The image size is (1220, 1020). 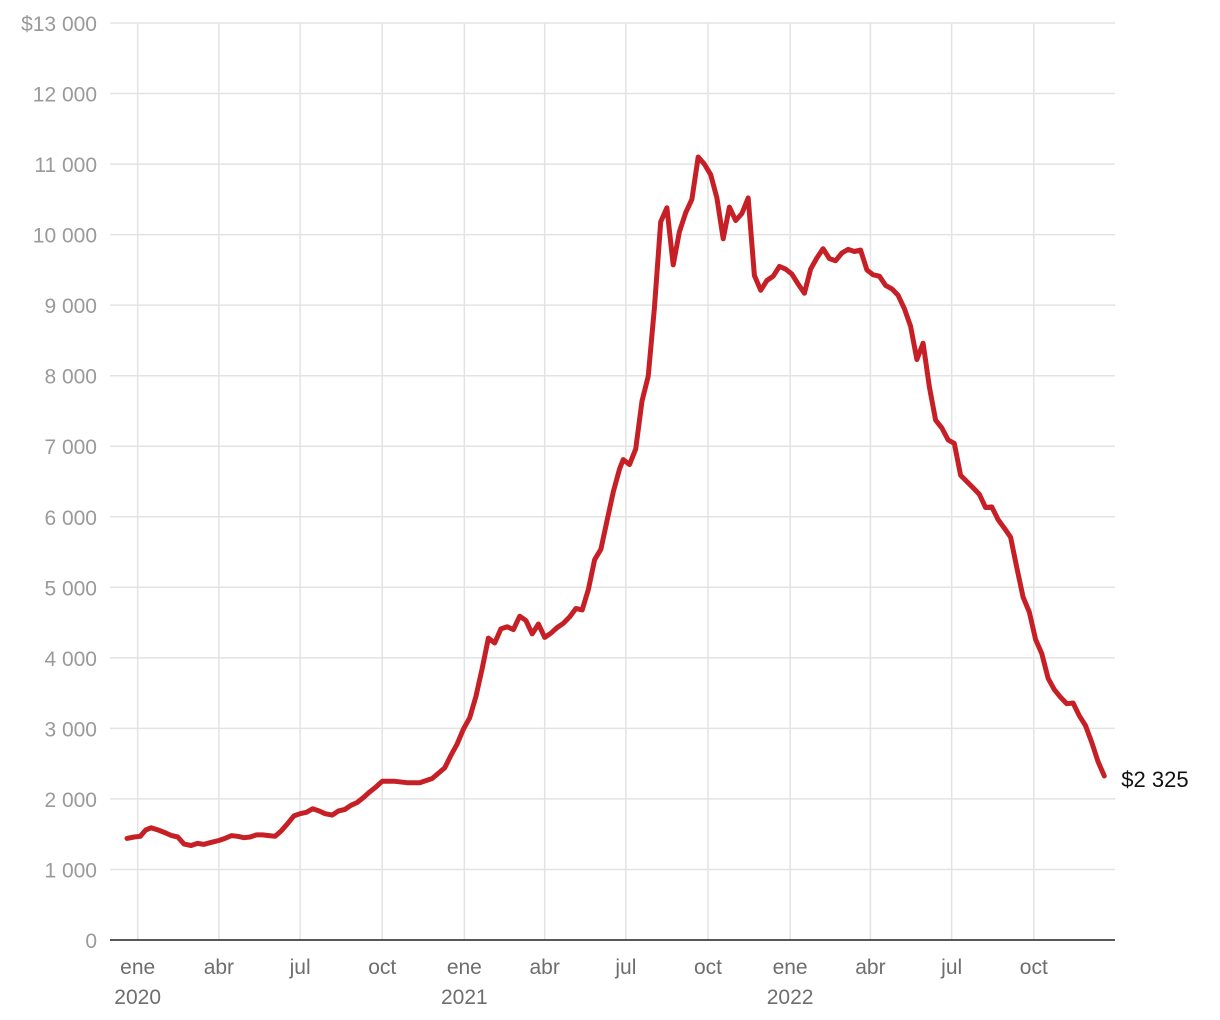 I want to click on y-tick-label: 1 000, so click(x=70, y=870).